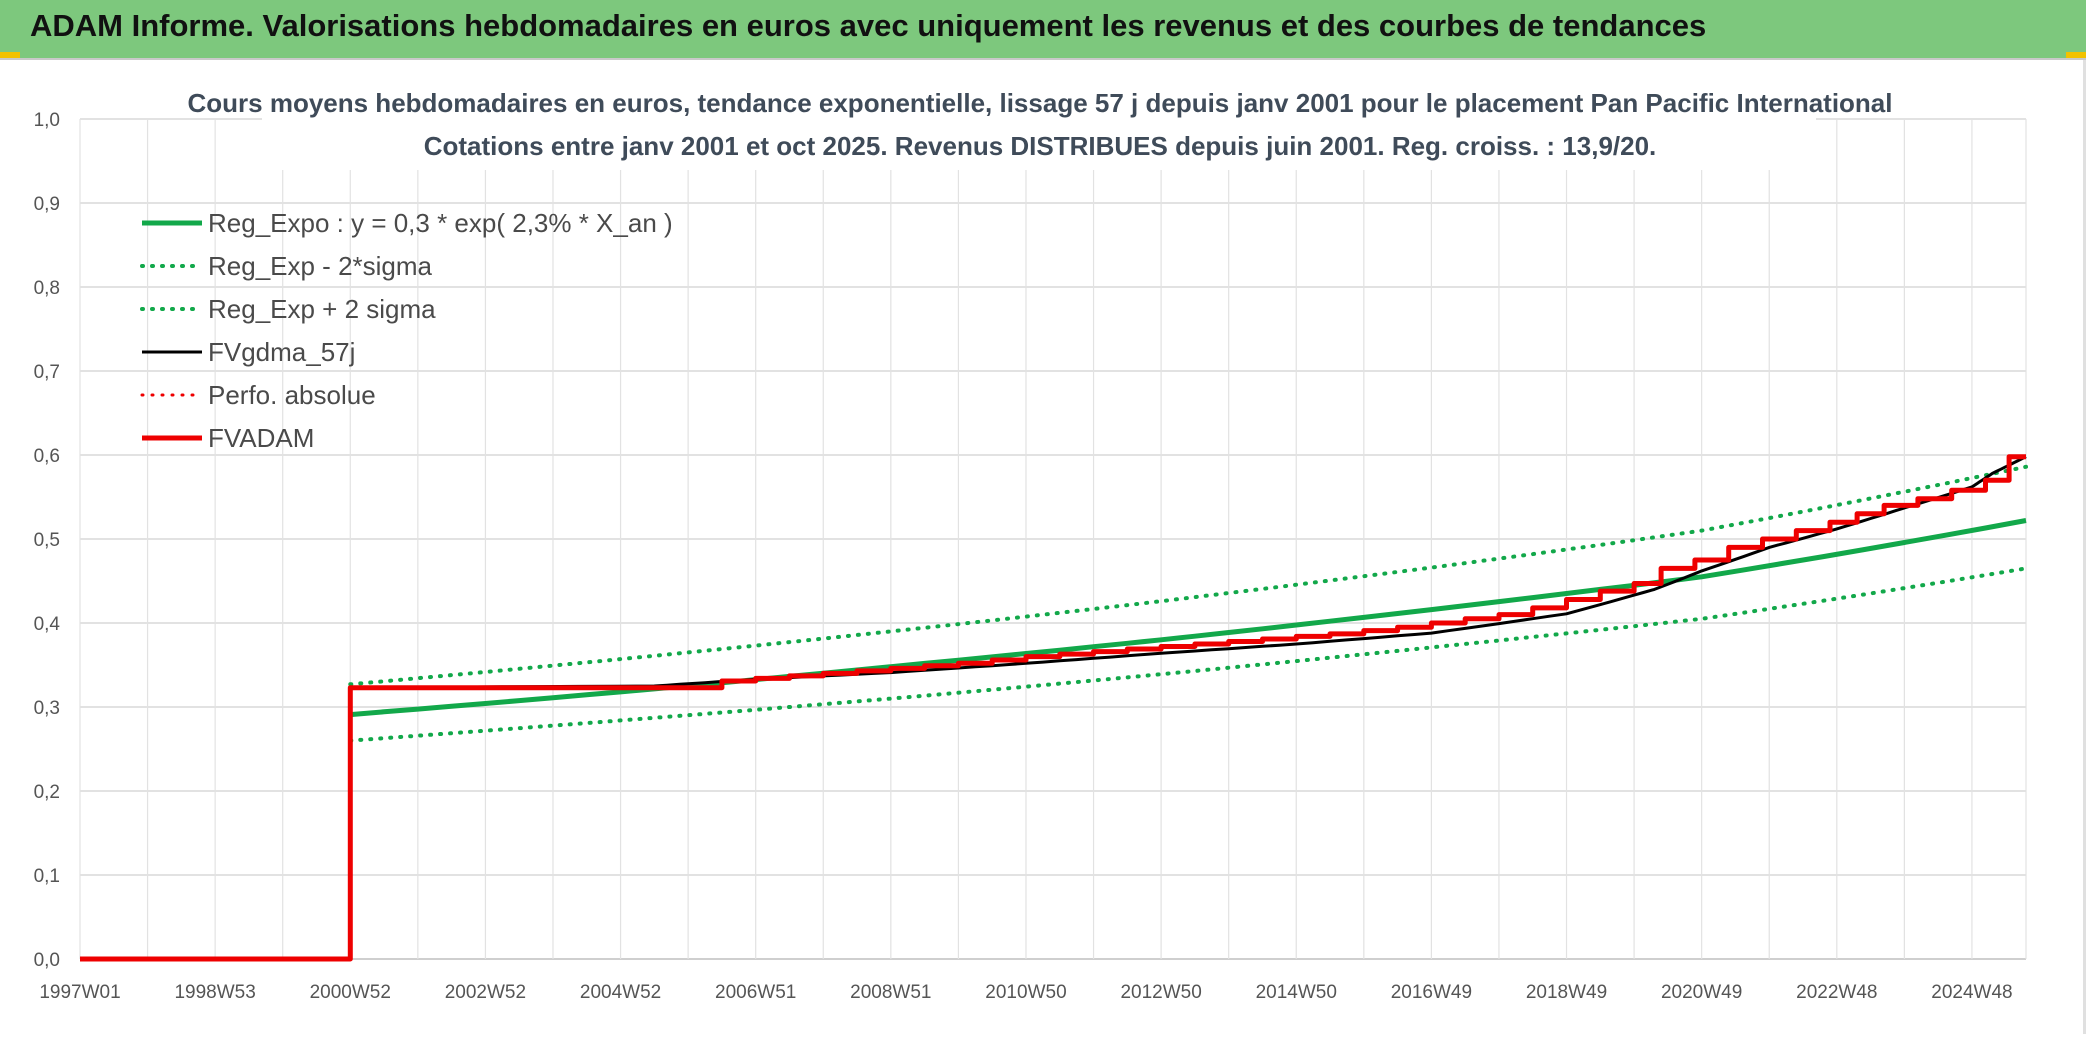 Image resolution: width=2086 pixels, height=1037 pixels. What do you see at coordinates (79, 992) in the screenshot?
I see `x-tick-label: 1997W01` at bounding box center [79, 992].